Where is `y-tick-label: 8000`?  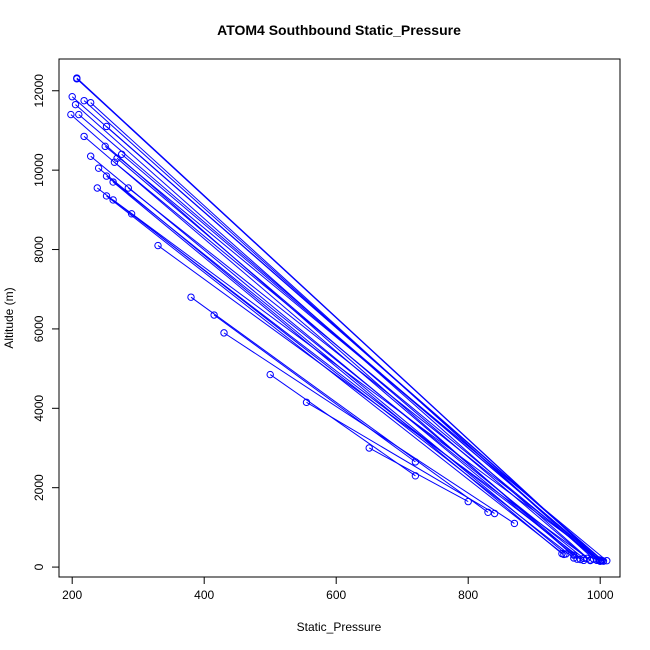 y-tick-label: 8000 is located at coordinates (39, 249).